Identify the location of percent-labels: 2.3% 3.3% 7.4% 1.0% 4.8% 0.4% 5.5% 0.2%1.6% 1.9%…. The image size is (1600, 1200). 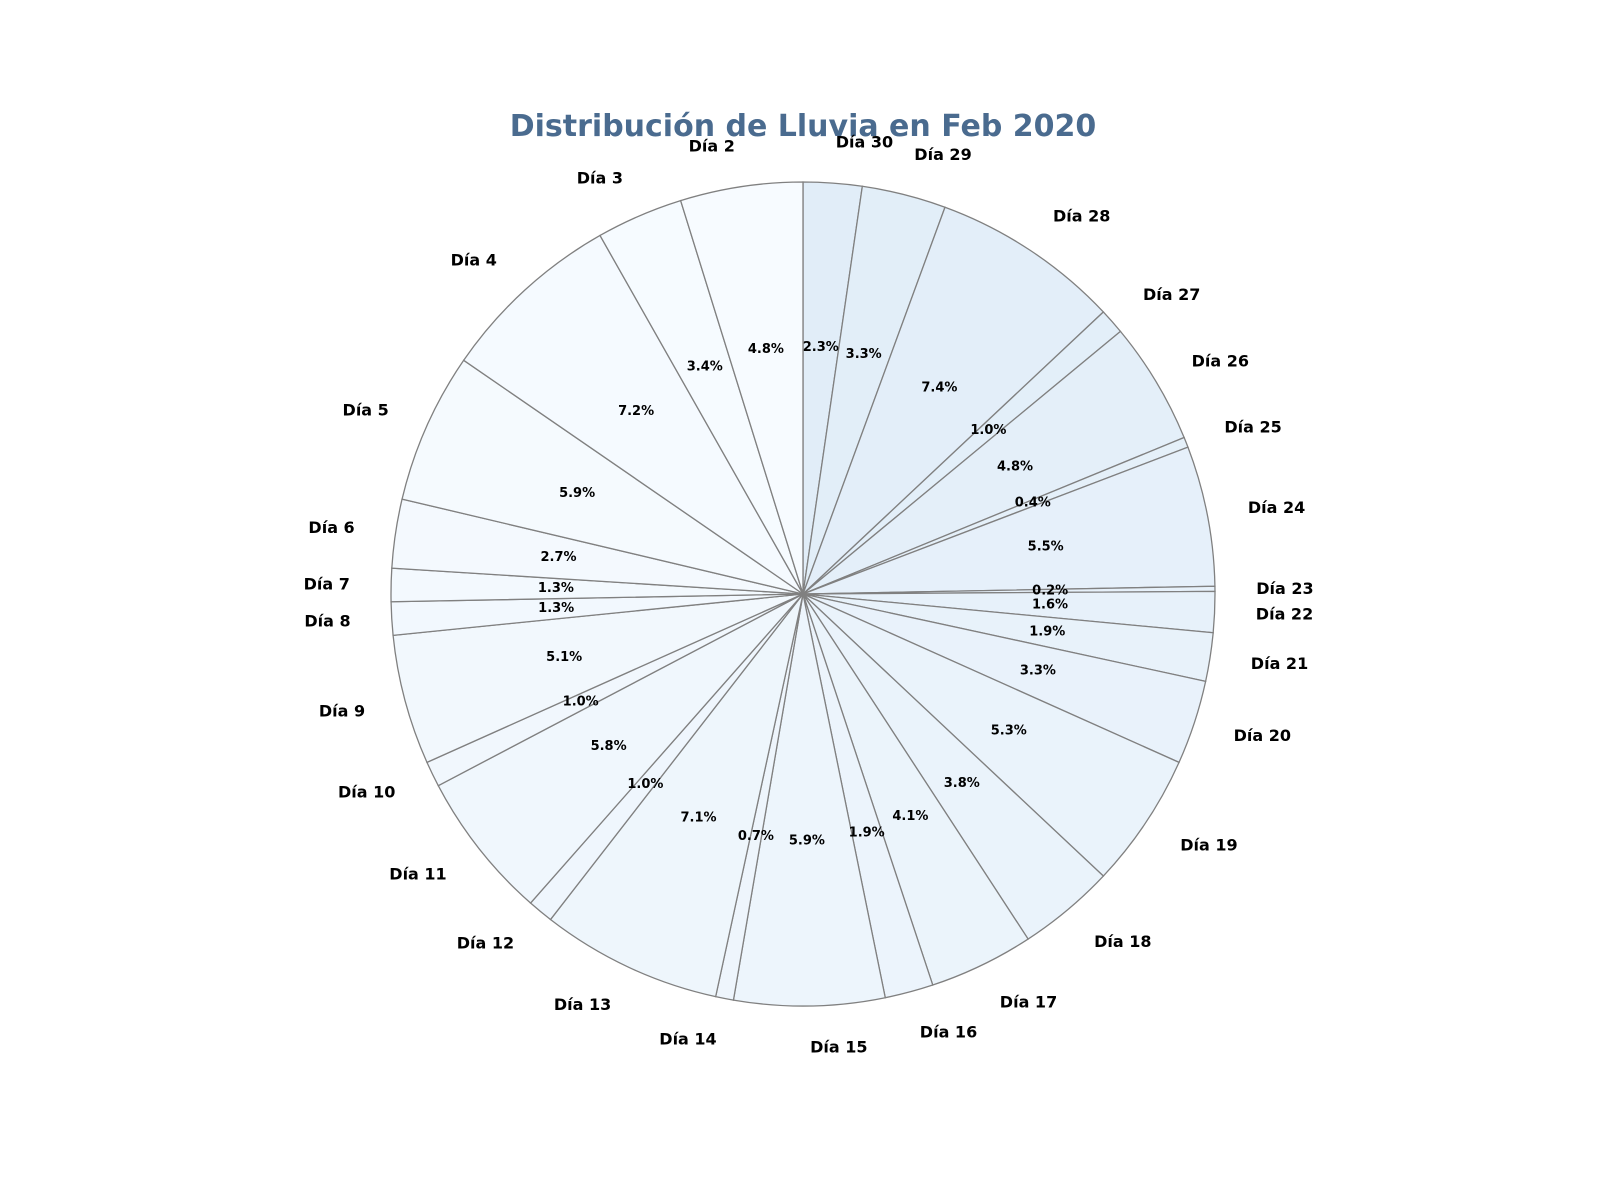
(803, 594).